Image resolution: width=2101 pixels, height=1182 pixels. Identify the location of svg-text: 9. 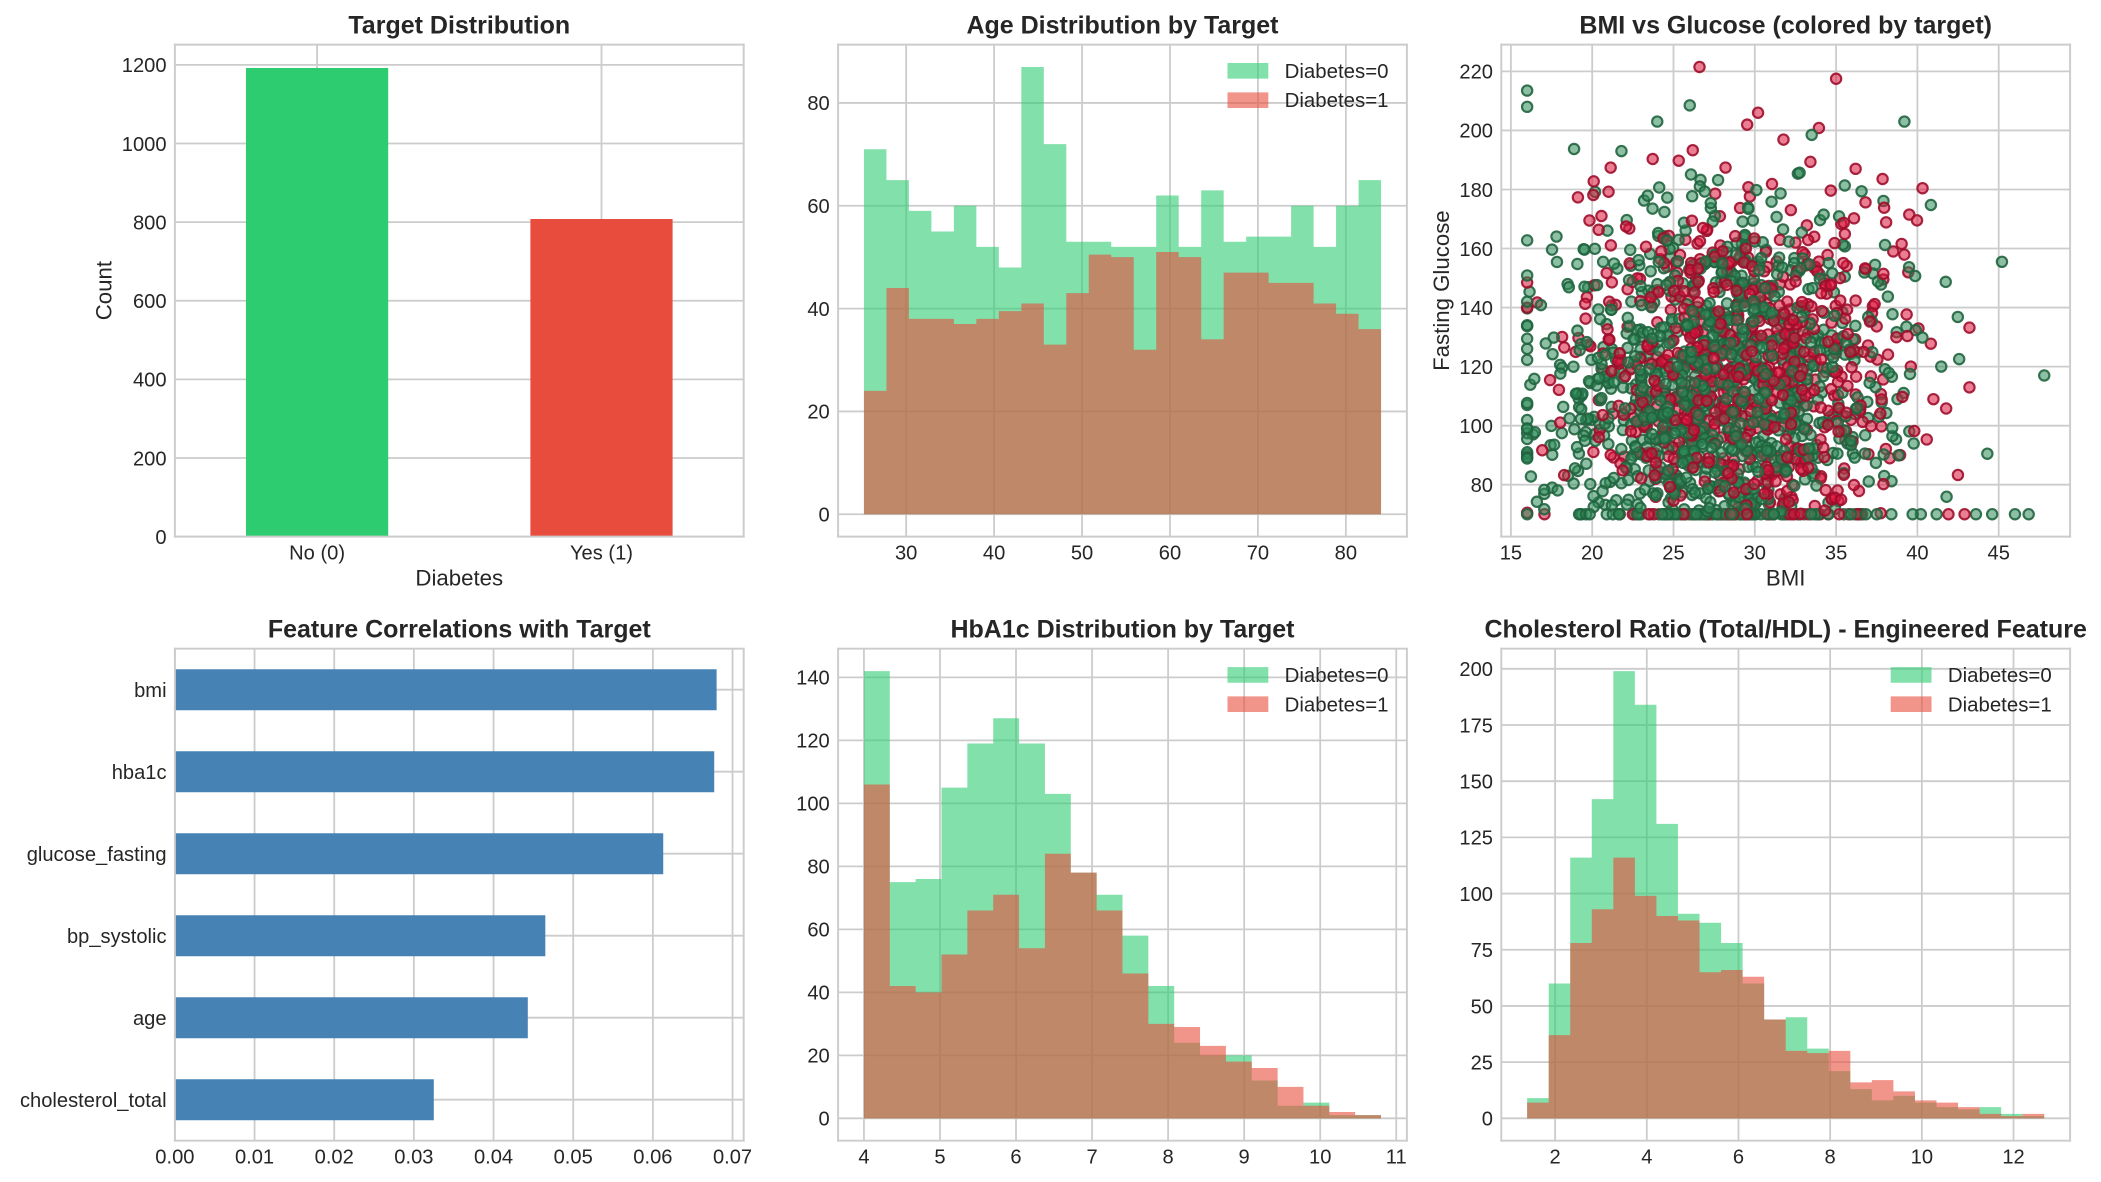
(1244, 1158).